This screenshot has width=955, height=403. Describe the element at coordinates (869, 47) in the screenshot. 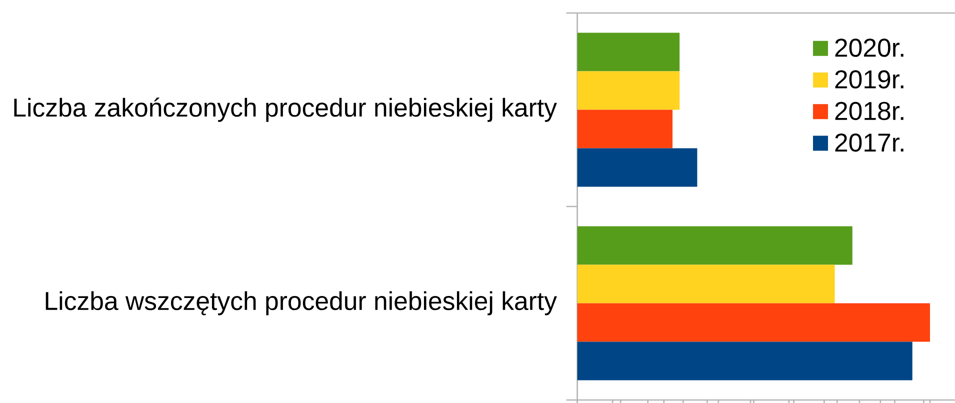

I see `legend-label: 2020r.` at that location.